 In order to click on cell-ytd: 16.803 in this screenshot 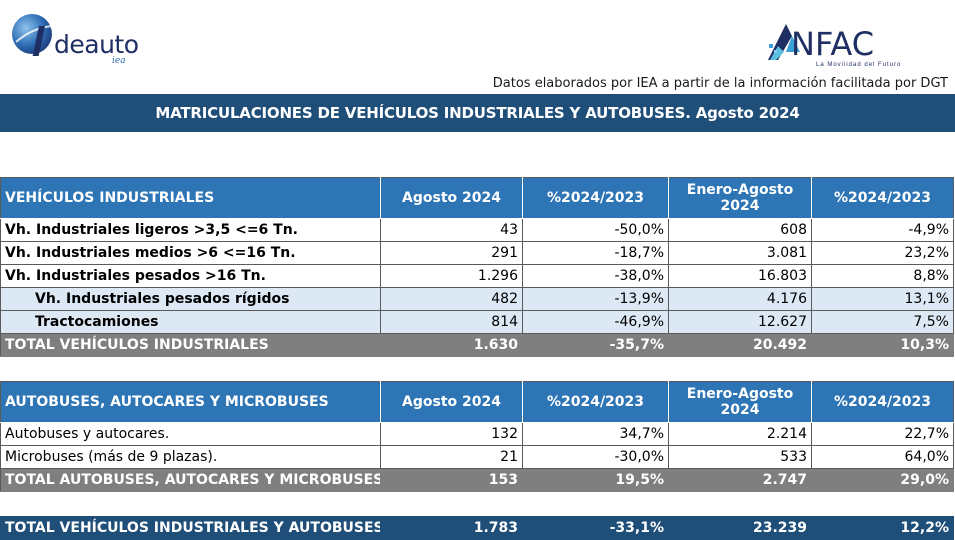, I will do `click(740, 276)`.